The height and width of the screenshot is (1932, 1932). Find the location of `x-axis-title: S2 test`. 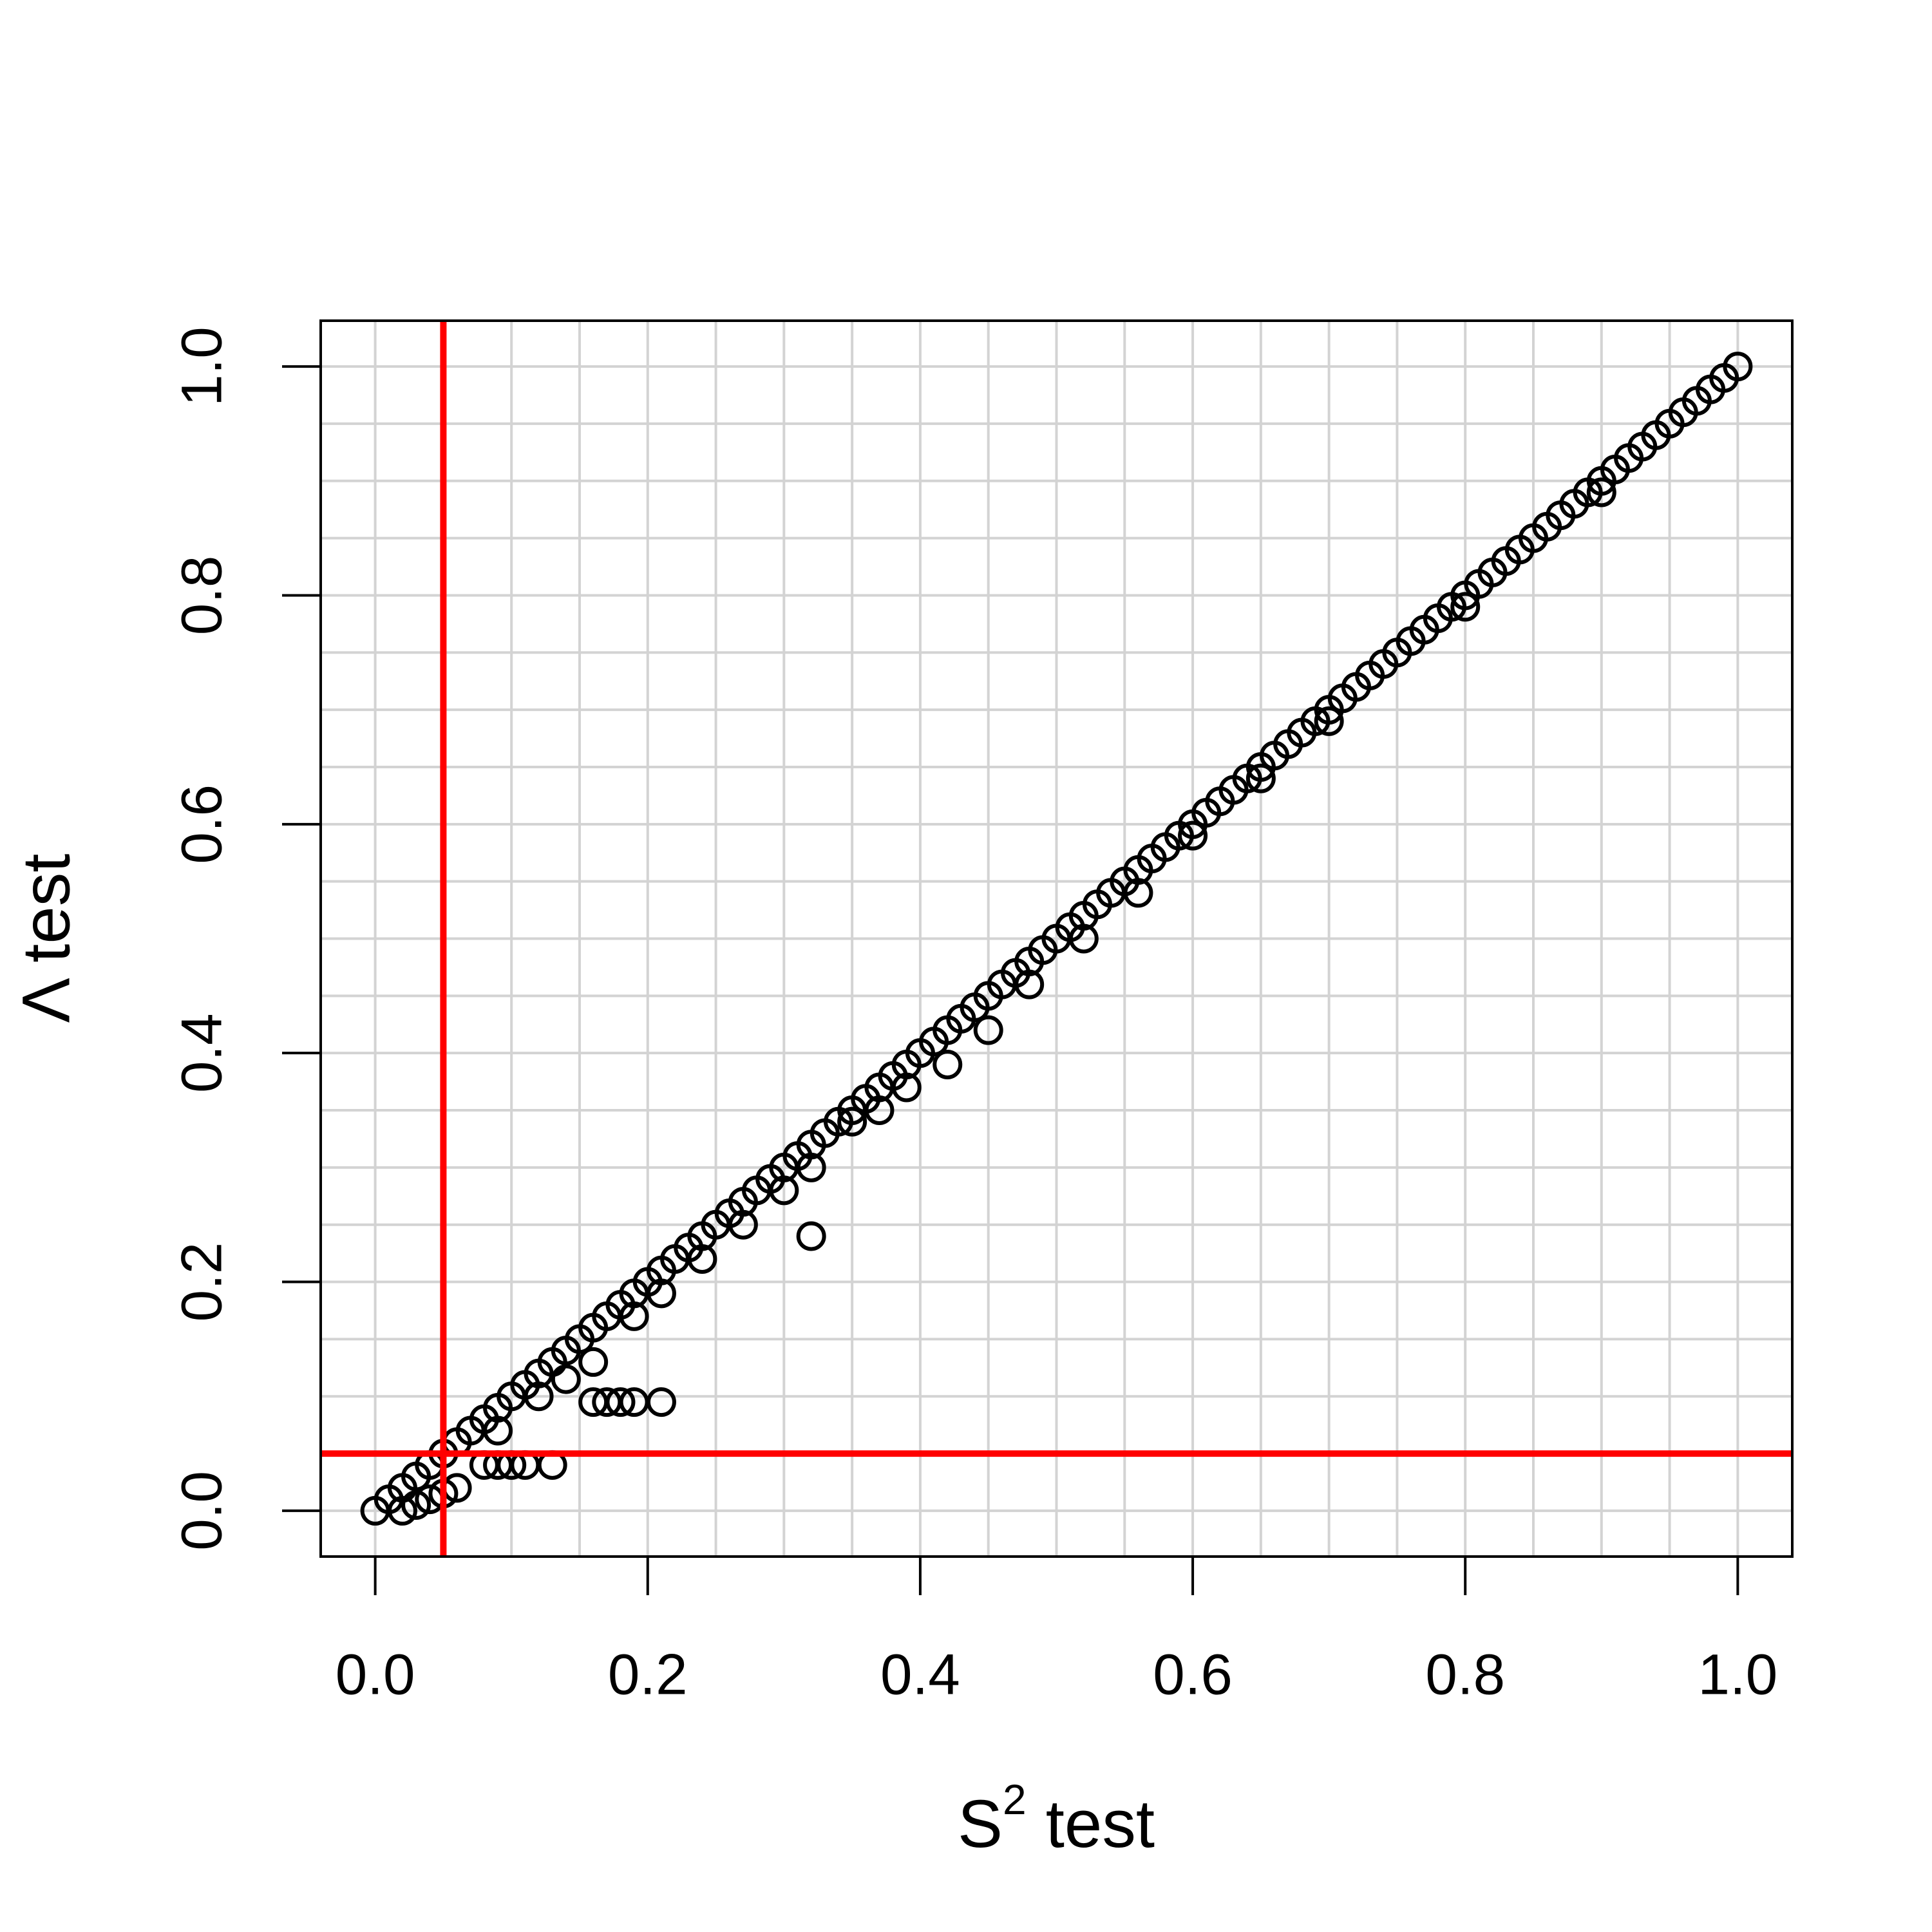

x-axis-title: S2 test is located at coordinates (1057, 1818).